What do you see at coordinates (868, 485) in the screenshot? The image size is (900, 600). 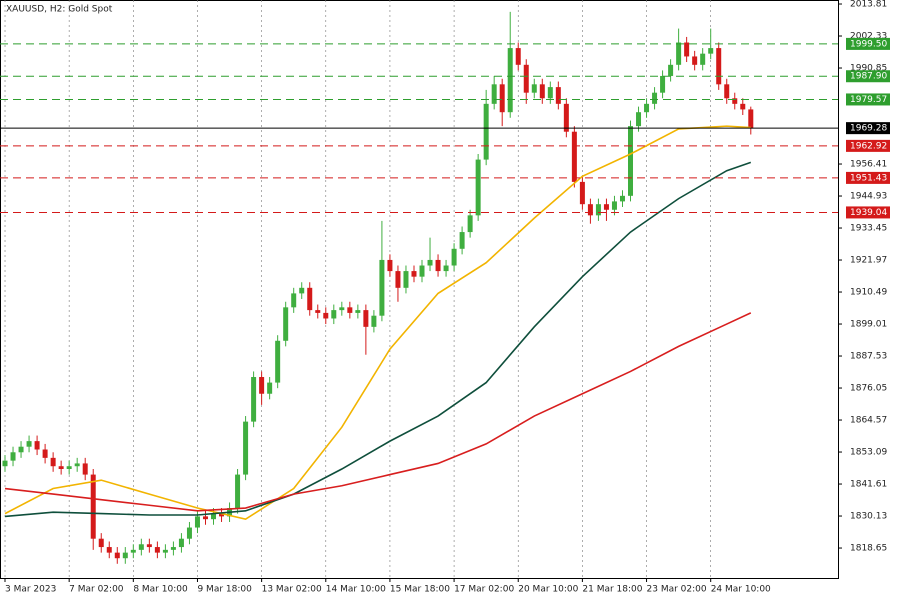 I see `y-tick-label: 1841.61` at bounding box center [868, 485].